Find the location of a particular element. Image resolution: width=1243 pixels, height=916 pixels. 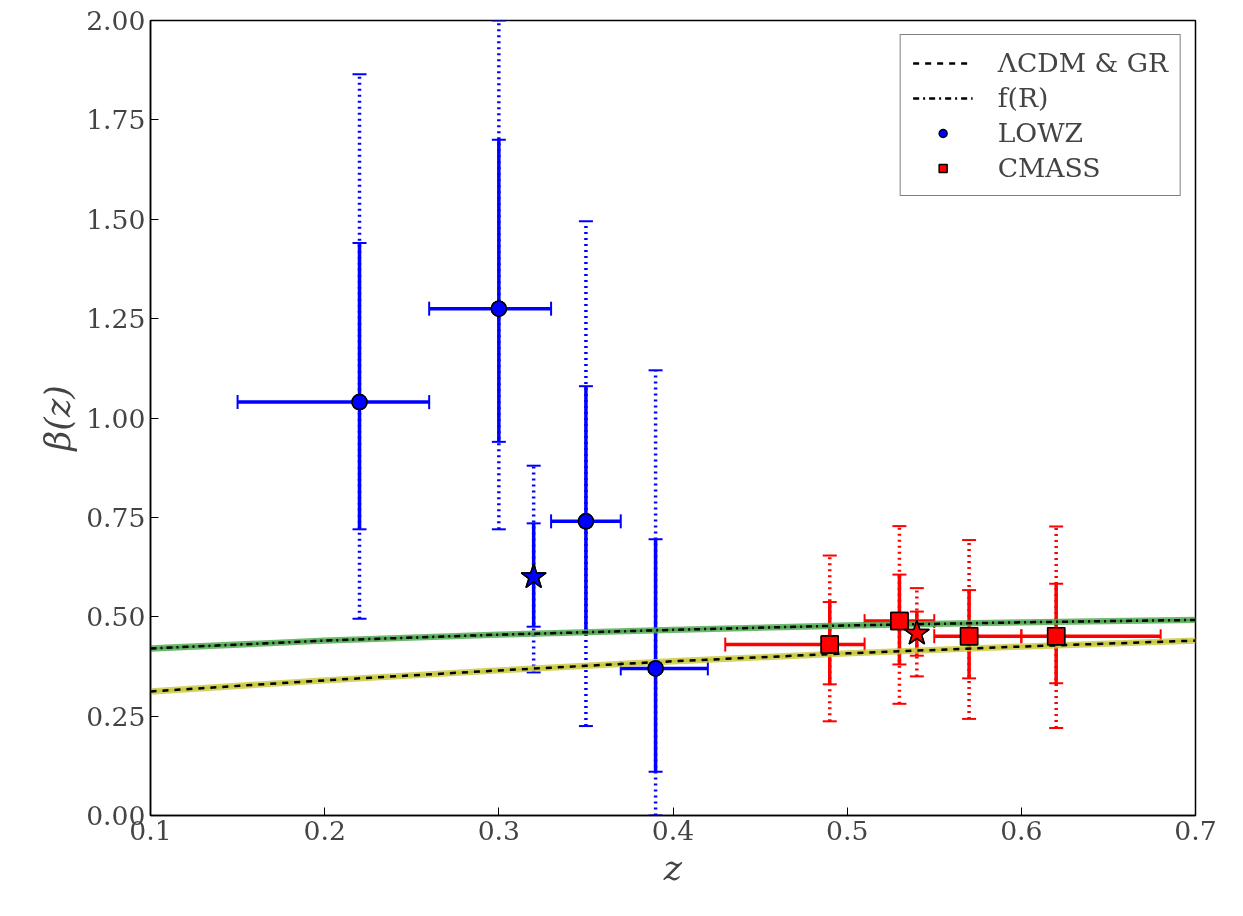

x-tick-label: 0.4 is located at coordinates (673, 830).